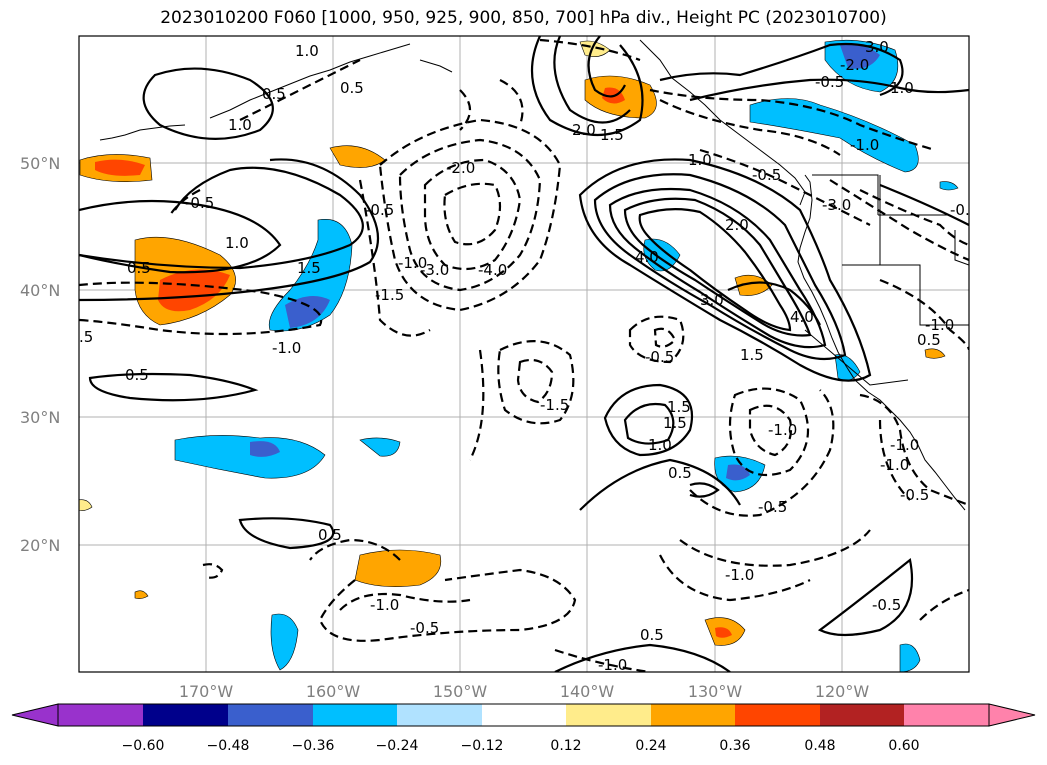 The image size is (1047, 765). I want to click on colorbar-tick: −0.12, so click(482, 746).